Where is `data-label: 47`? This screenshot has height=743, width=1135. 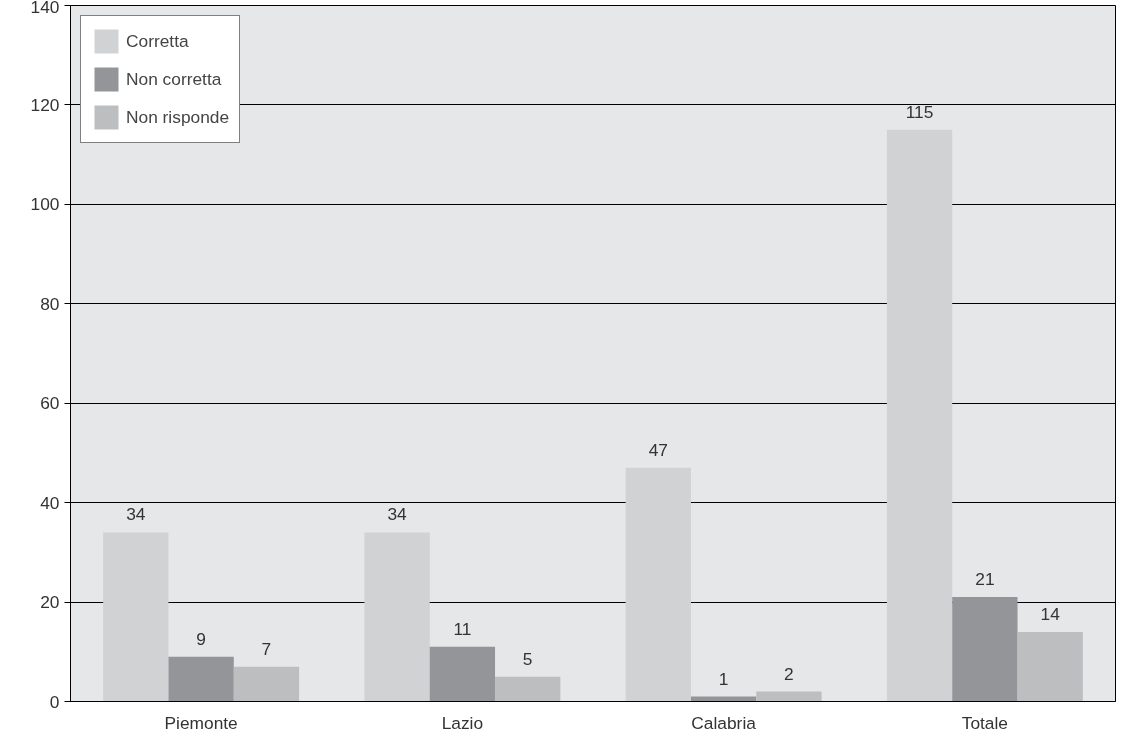 data-label: 47 is located at coordinates (658, 449).